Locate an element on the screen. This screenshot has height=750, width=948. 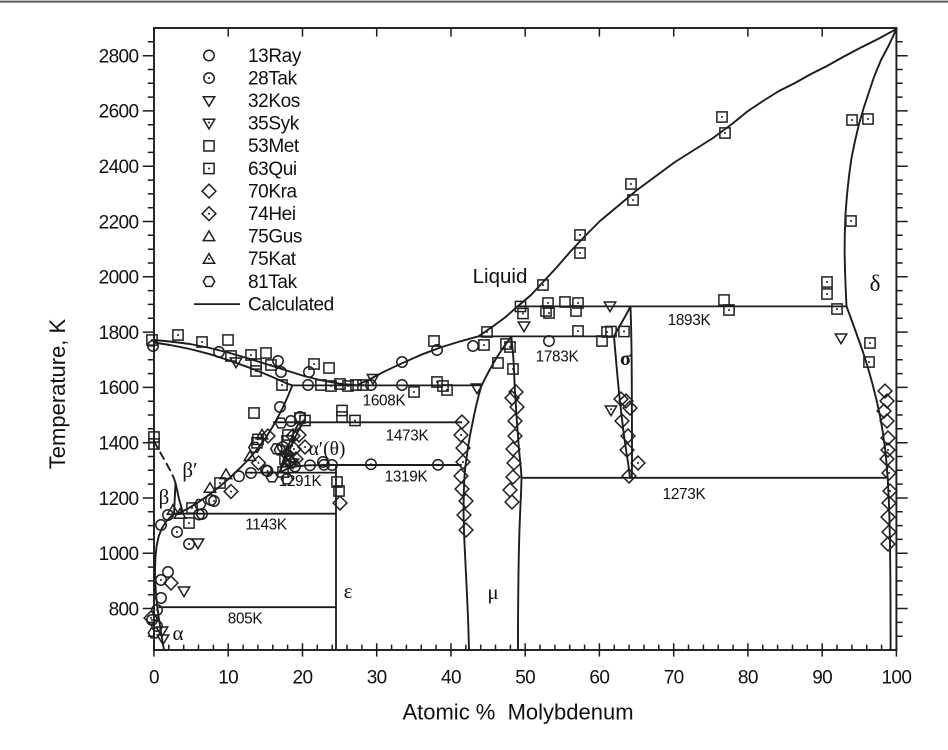
svg-text: β′ is located at coordinates (189, 470).